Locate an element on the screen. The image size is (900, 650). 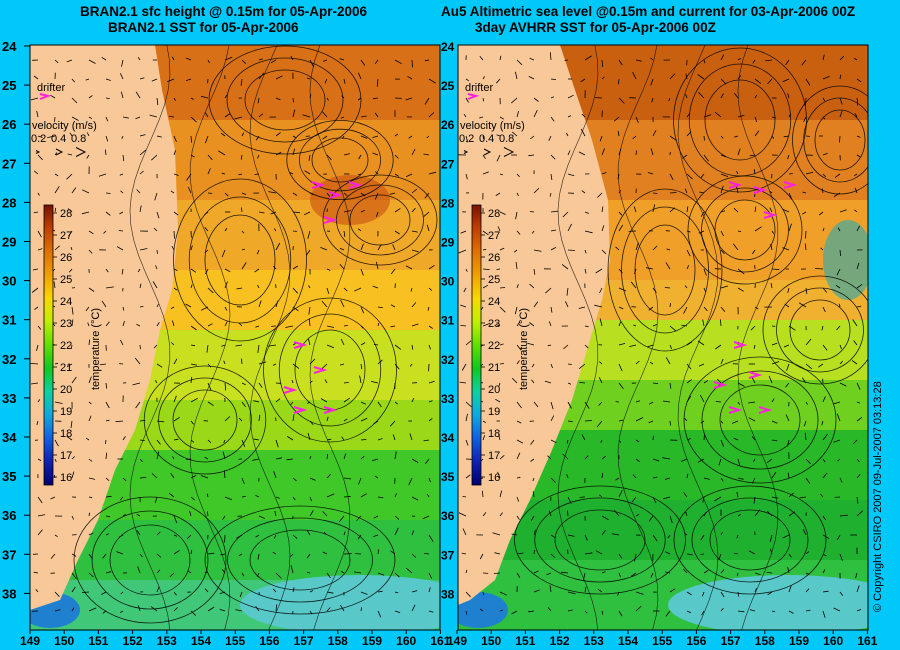
lat-tick-label-left: 27 is located at coordinates (9, 163).